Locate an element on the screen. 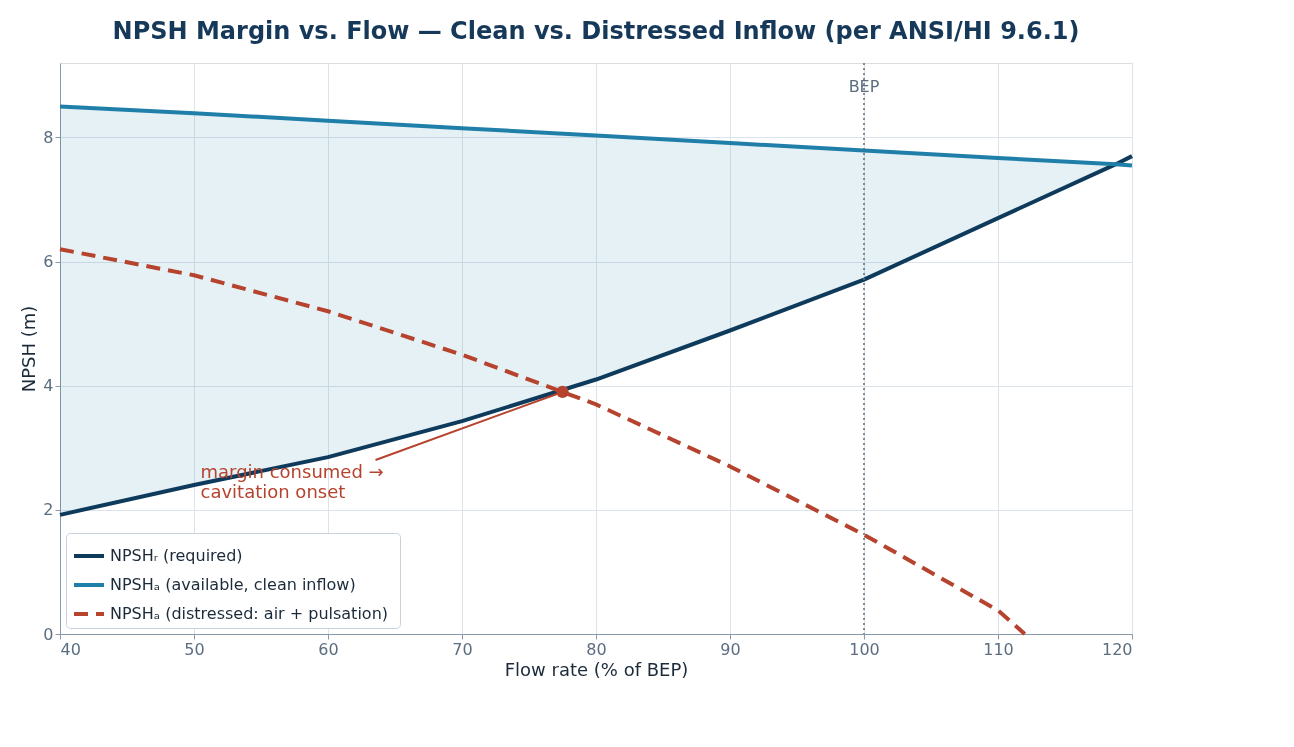 The width and height of the screenshot is (1294, 747). legend-label: NPSHᵣ (required) is located at coordinates (176, 555).